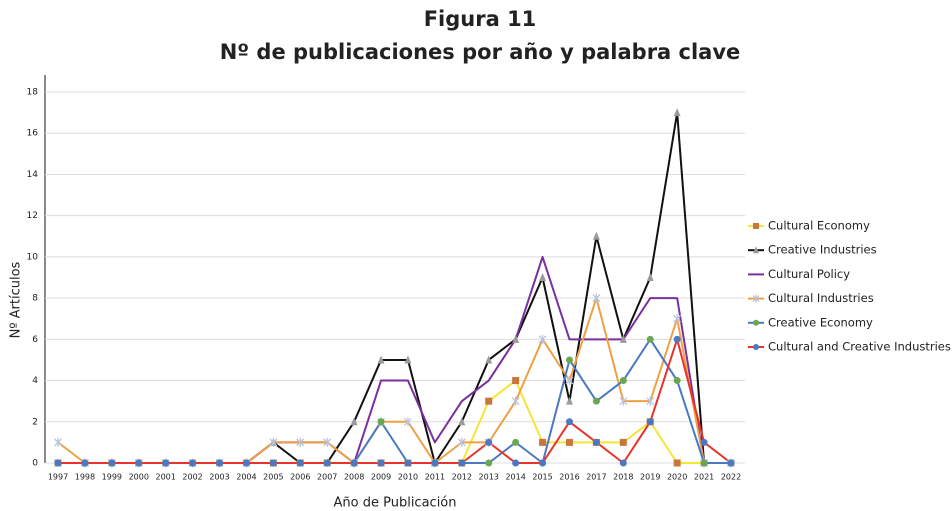 This screenshot has width=952, height=511. I want to click on x-tick-label: 2000, so click(139, 477).